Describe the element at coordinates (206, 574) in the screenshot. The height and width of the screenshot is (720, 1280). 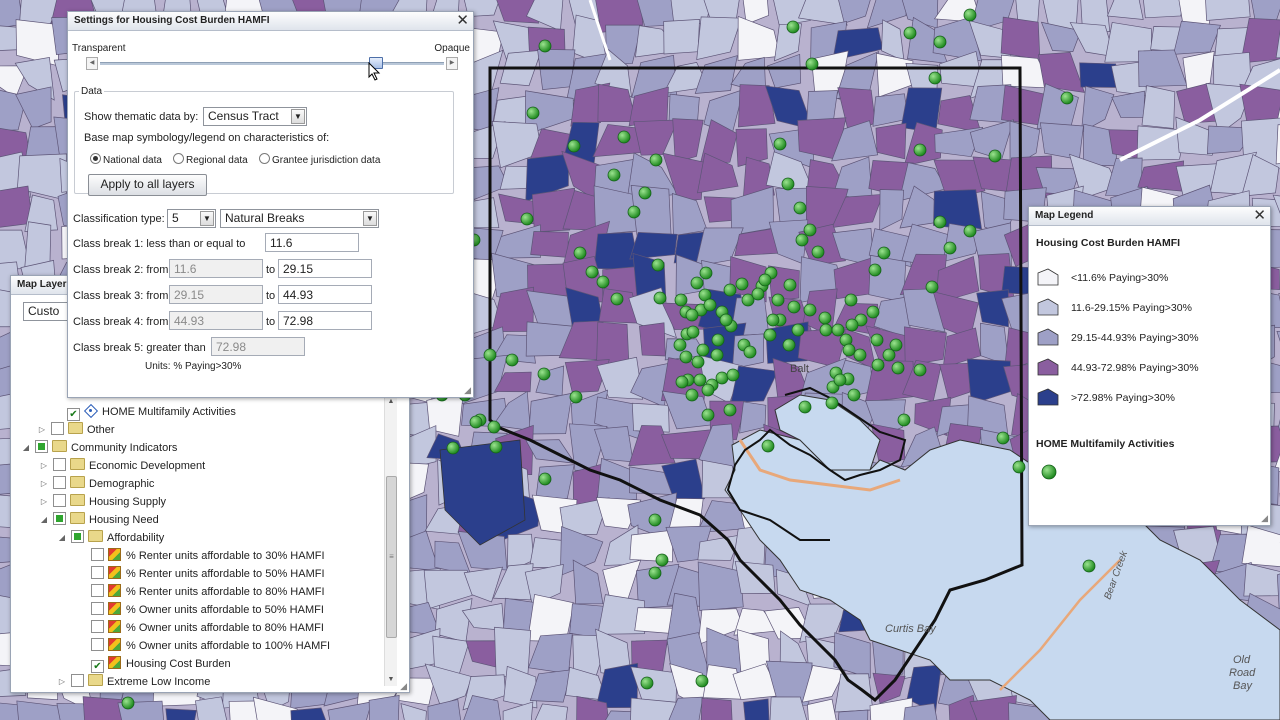
I see `tree-item-renter50: % Renter units affordable to 50% HAMFI` at that location.